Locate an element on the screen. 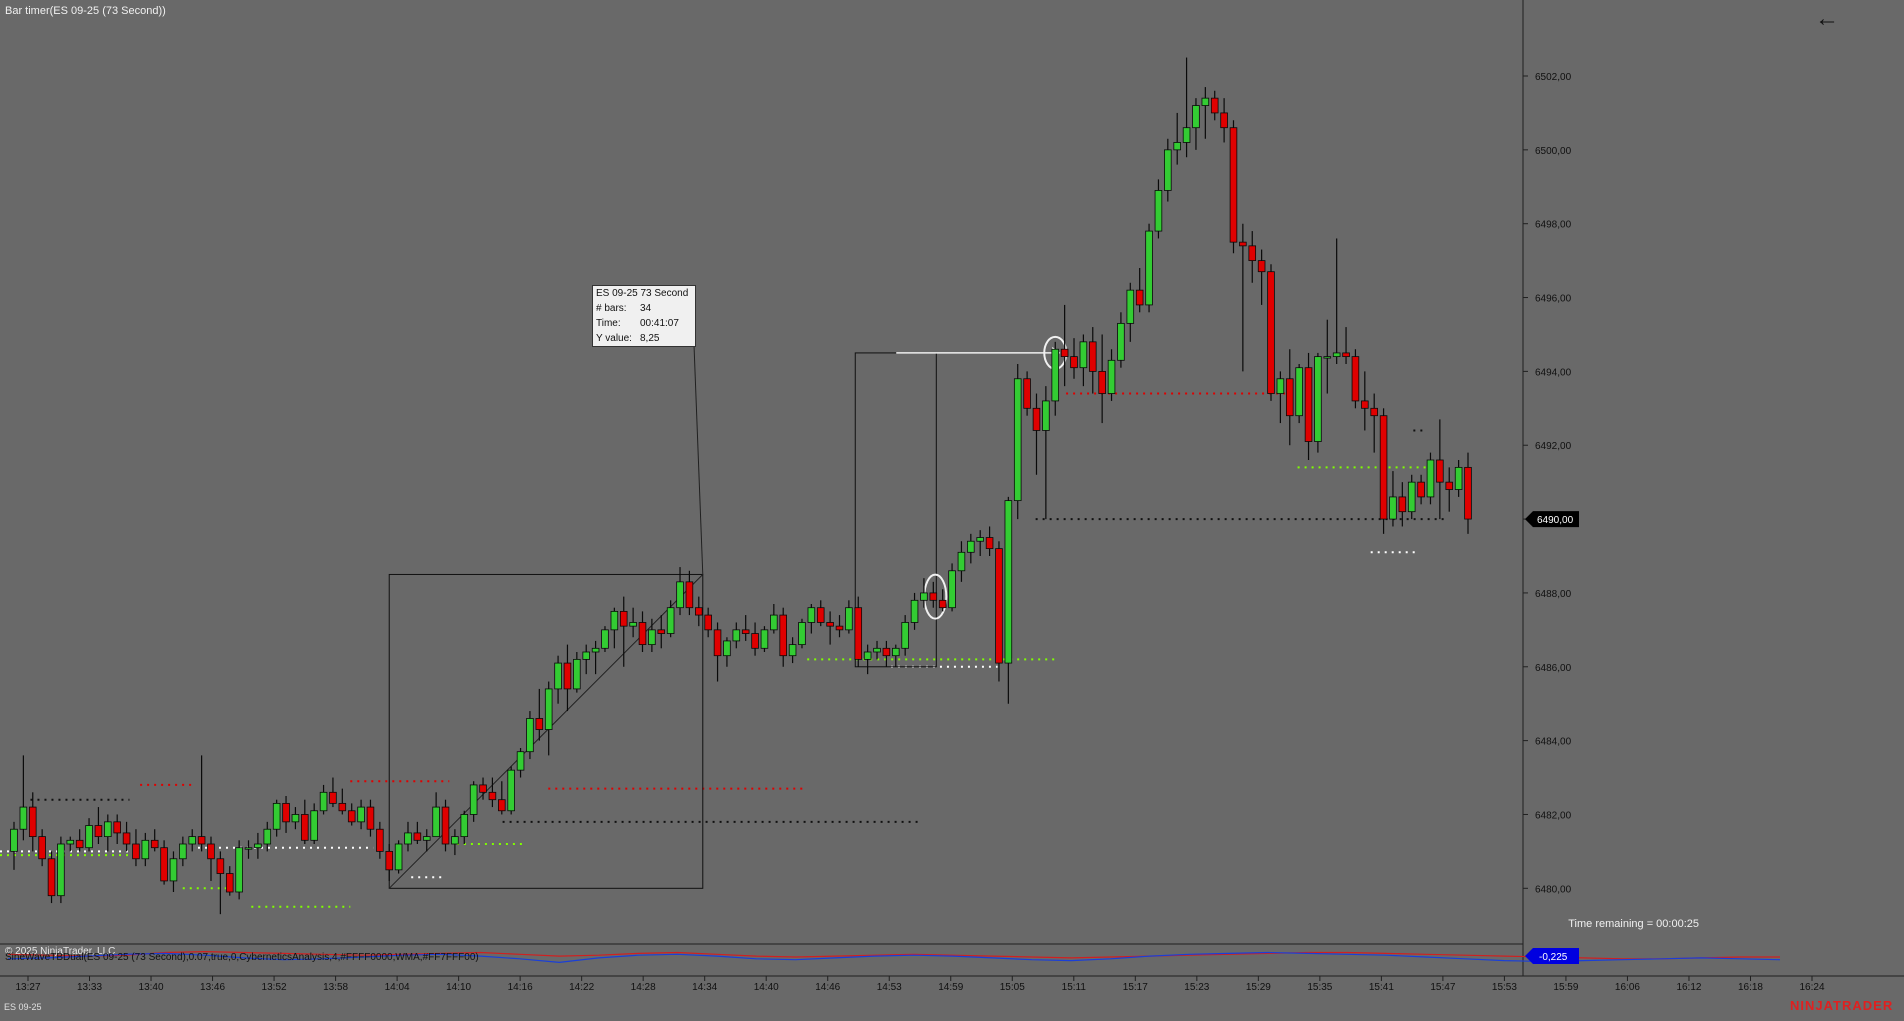 The height and width of the screenshot is (1021, 1904). time-tick-label: 13:27 is located at coordinates (27, 987).